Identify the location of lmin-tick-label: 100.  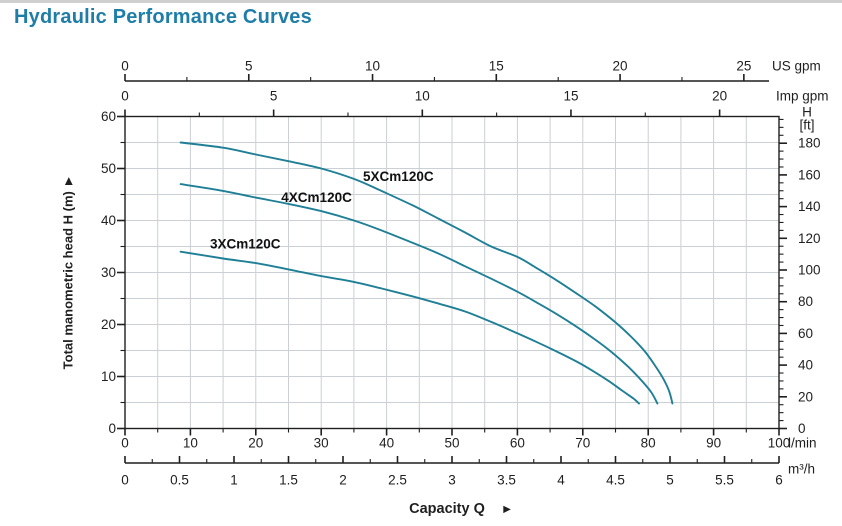
(779, 443).